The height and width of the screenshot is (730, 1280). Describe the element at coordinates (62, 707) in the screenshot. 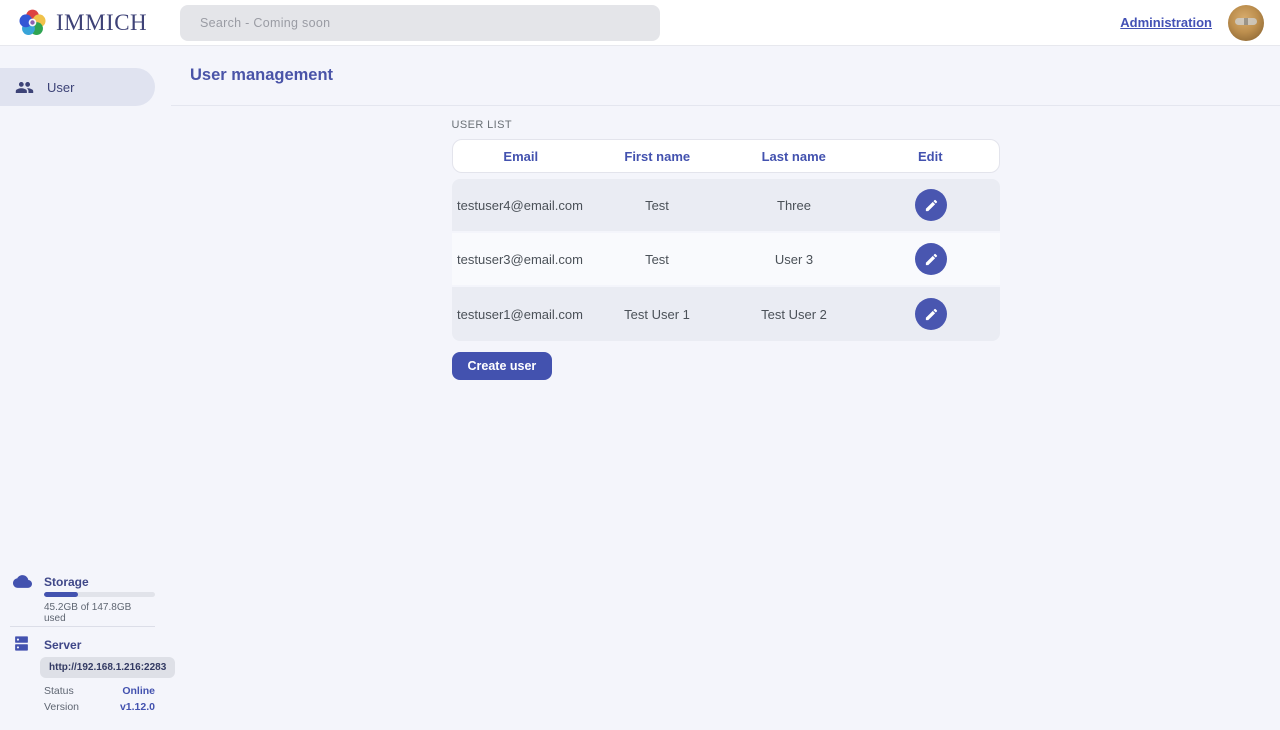

I see `version-label: Version` at that location.